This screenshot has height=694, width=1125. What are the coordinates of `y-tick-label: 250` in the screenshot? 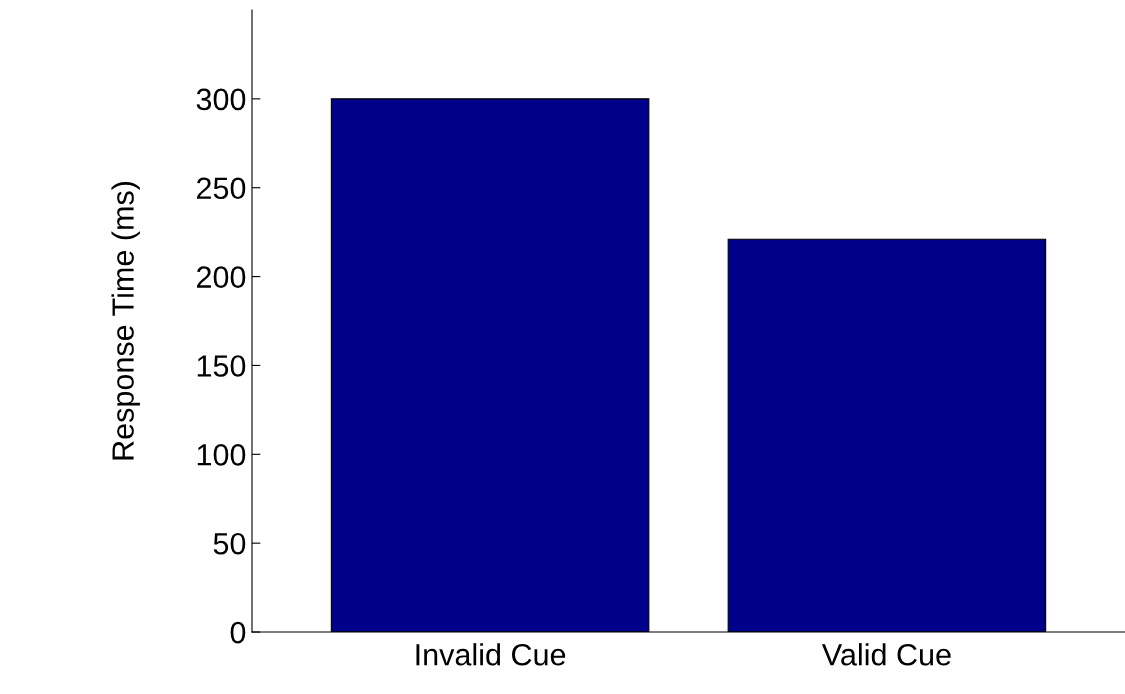 It's located at (221, 188).